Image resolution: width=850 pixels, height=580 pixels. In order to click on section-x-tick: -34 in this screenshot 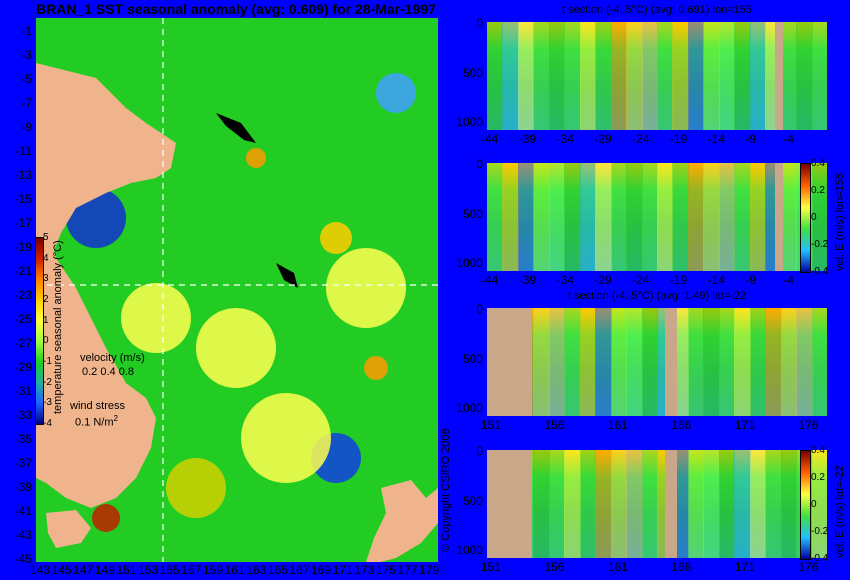, I will do `click(565, 139)`.